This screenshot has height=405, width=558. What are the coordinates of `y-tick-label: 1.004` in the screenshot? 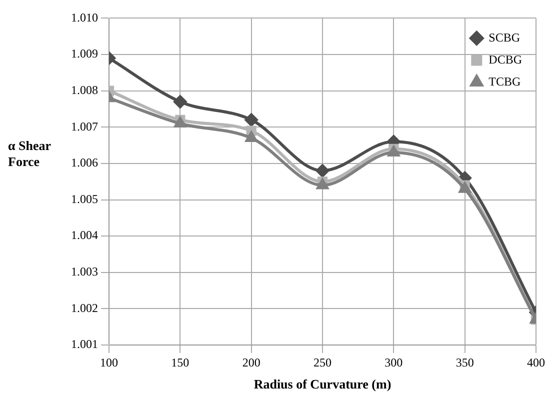 It's located at (84, 235).